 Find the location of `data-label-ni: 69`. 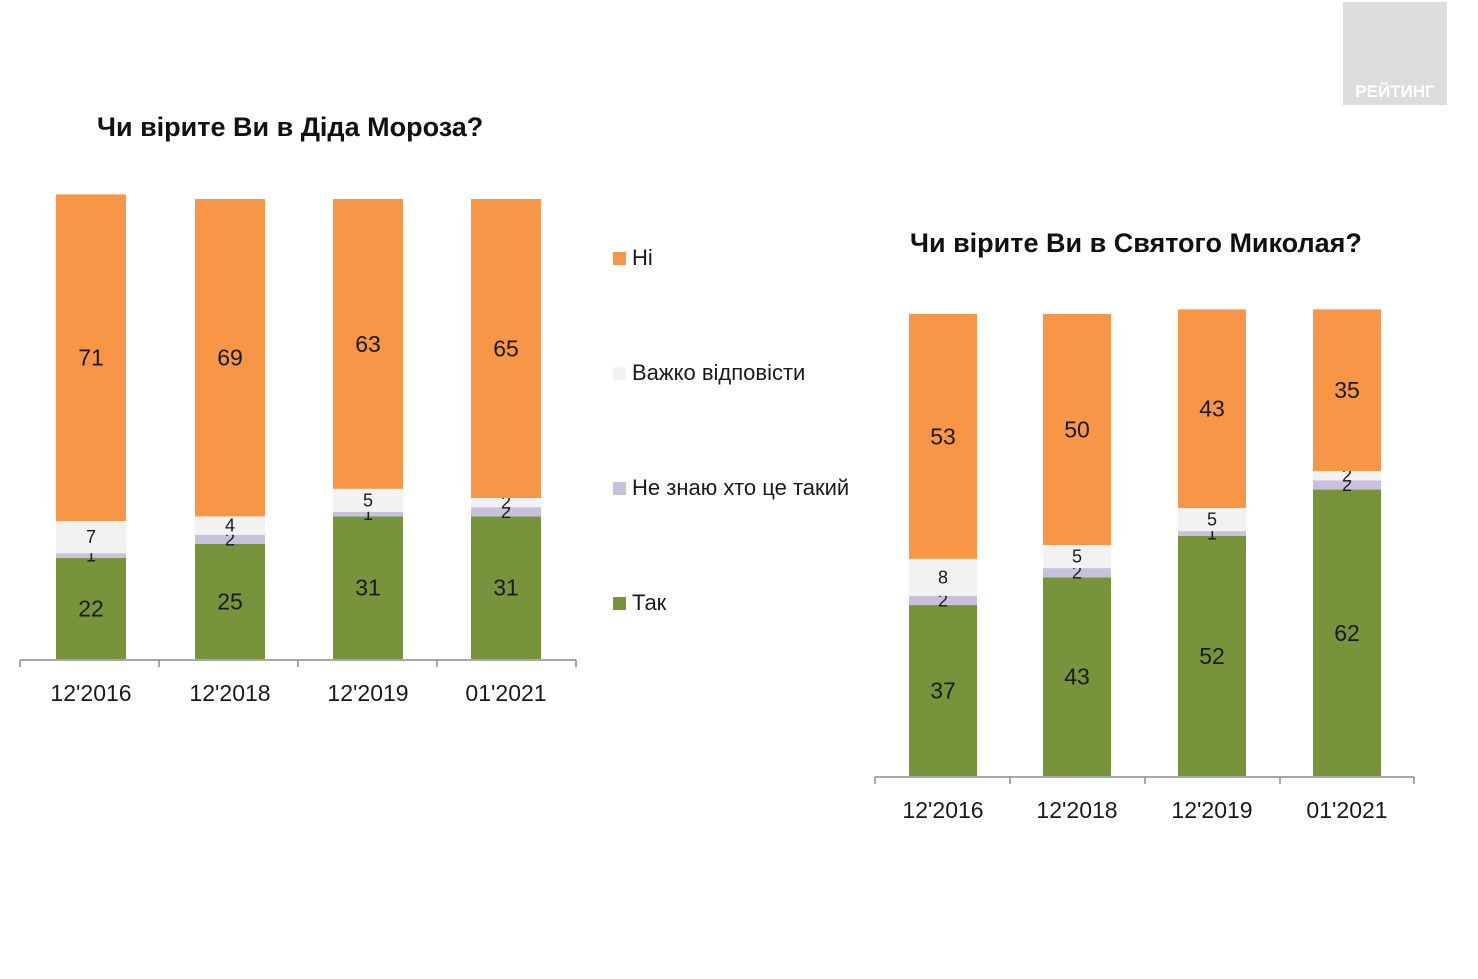

data-label-ni: 69 is located at coordinates (230, 358).